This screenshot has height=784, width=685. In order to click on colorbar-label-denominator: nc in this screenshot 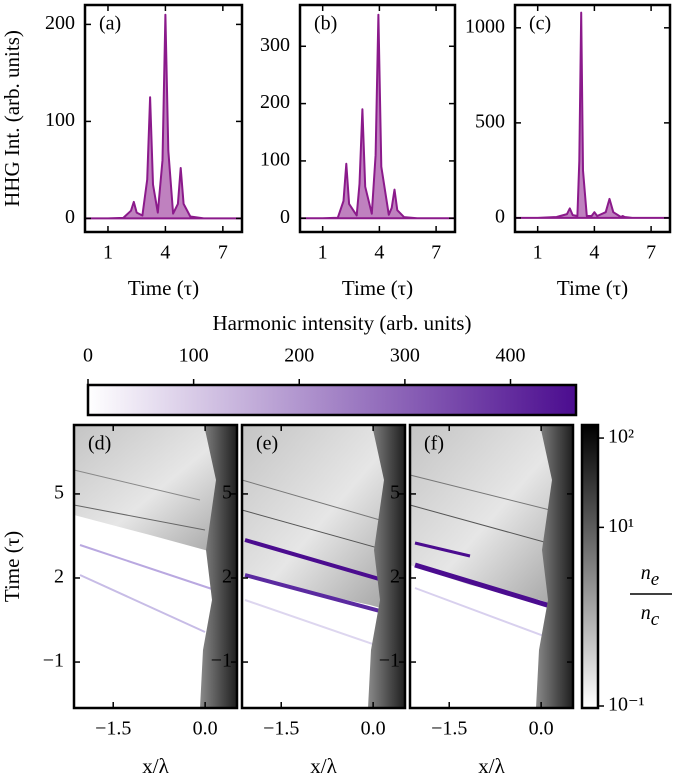, I will do `click(650, 616)`.